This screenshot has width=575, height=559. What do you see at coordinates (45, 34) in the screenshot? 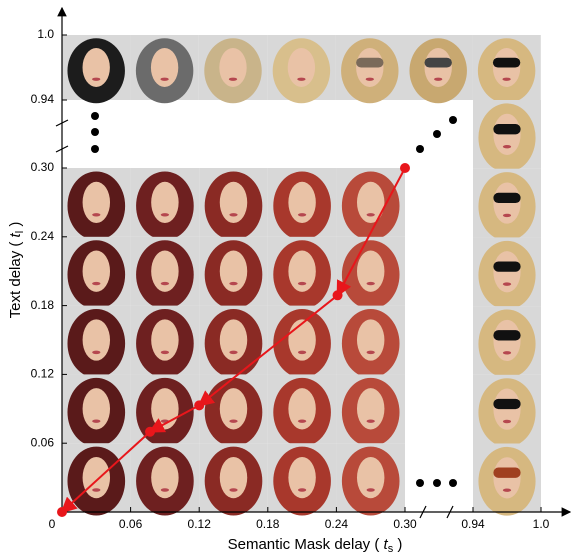
I see `y-tick-label: 1.0` at bounding box center [45, 34].